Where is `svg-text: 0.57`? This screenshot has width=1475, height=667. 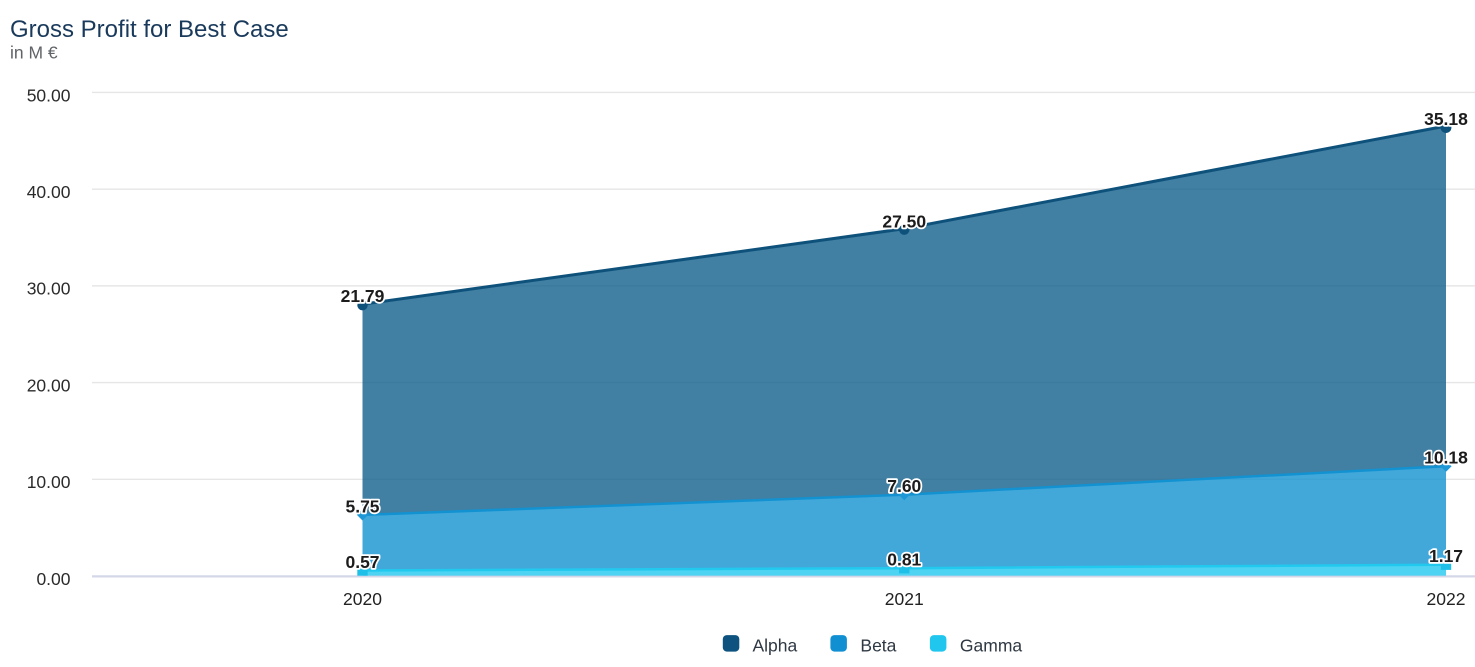
svg-text: 0.57 is located at coordinates (362, 562).